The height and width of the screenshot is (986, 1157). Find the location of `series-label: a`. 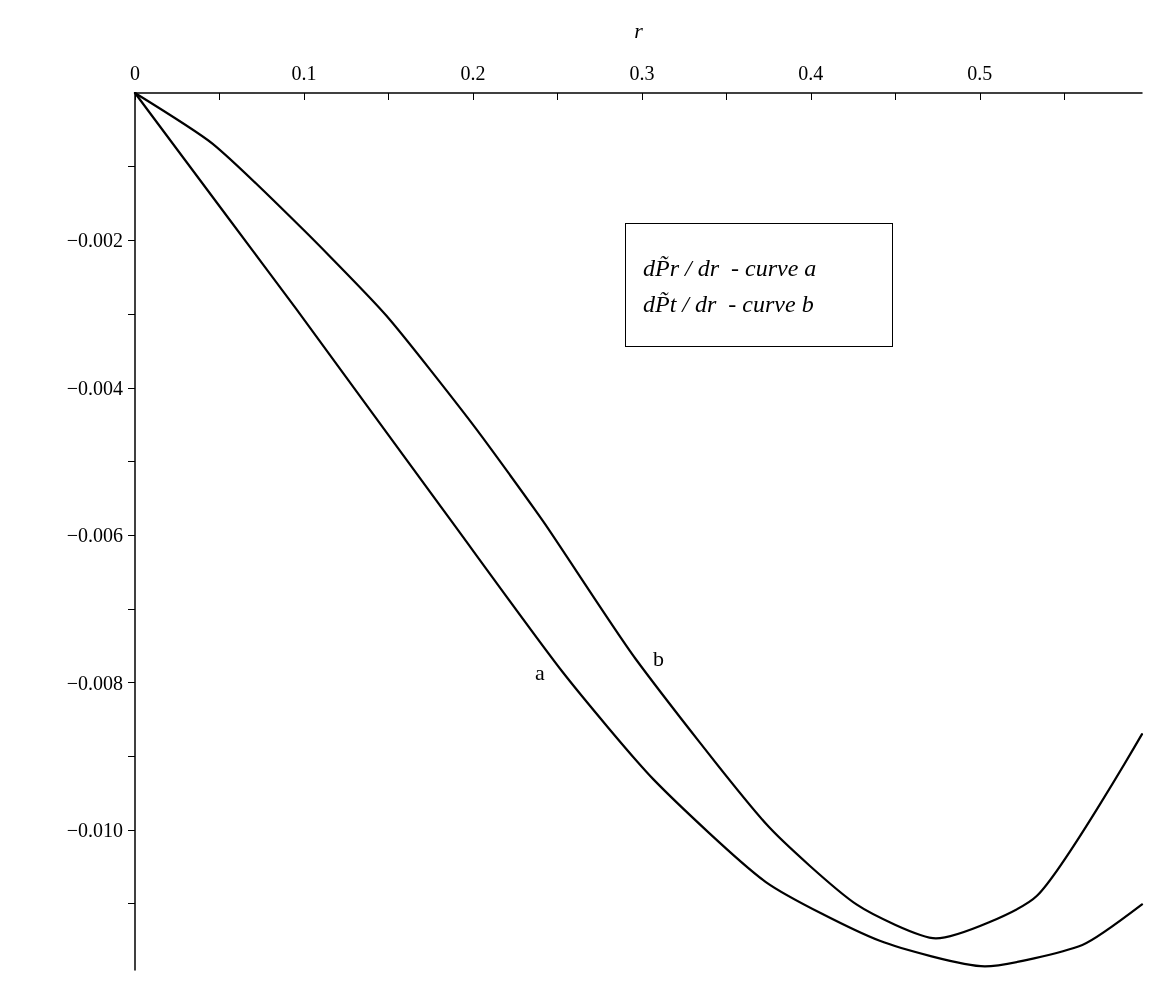

series-label: a is located at coordinates (540, 672).